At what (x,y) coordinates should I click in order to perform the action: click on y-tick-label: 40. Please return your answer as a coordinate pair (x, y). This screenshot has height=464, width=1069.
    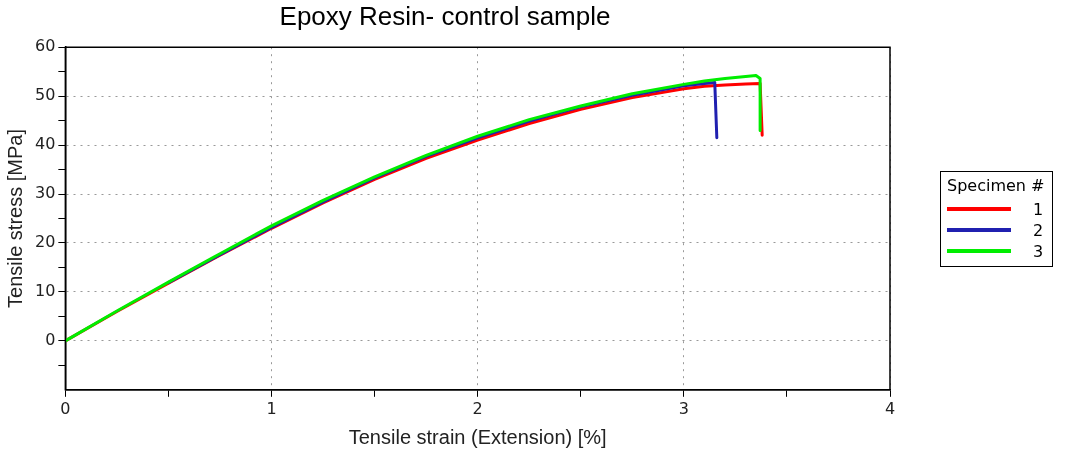
    Looking at the image, I should click on (45, 144).